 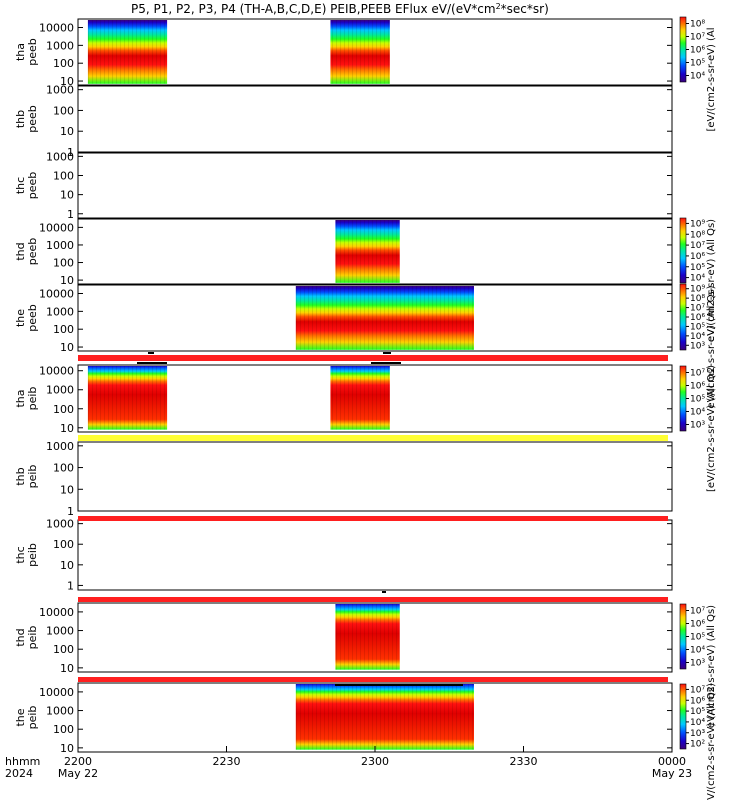 I want to click on panel-thc-peeb: 1 10 100 1000 thcpeeb, so click(x=343, y=185).